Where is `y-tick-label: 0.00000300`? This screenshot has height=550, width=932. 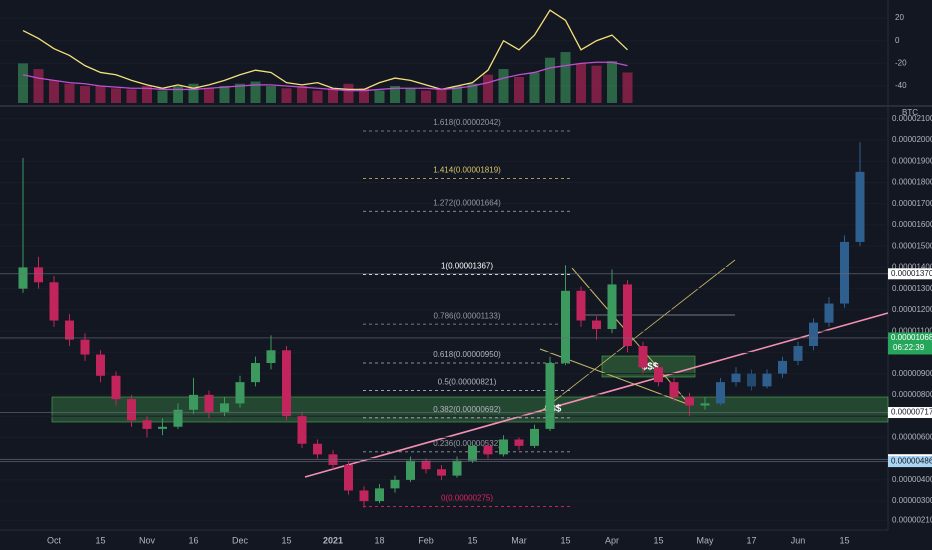
y-tick-label: 0.00000300 is located at coordinates (912, 500).